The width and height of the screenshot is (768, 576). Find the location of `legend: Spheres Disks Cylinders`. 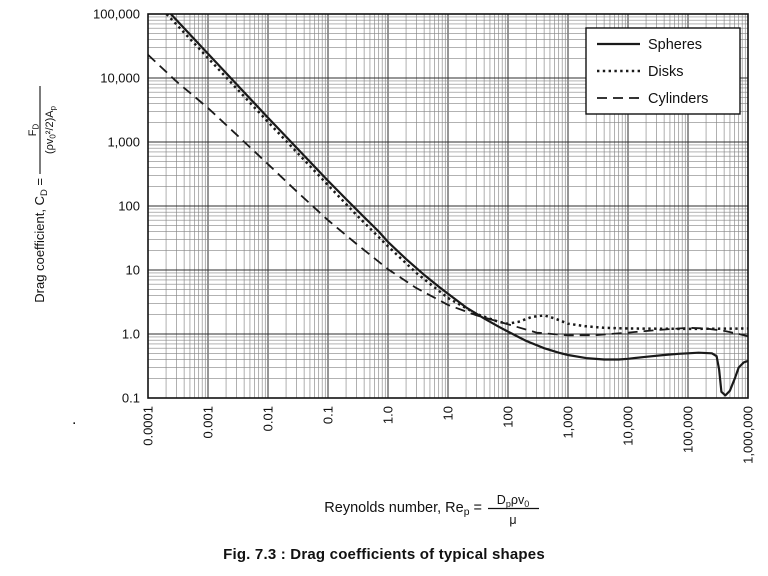

legend: Spheres Disks Cylinders is located at coordinates (663, 71).